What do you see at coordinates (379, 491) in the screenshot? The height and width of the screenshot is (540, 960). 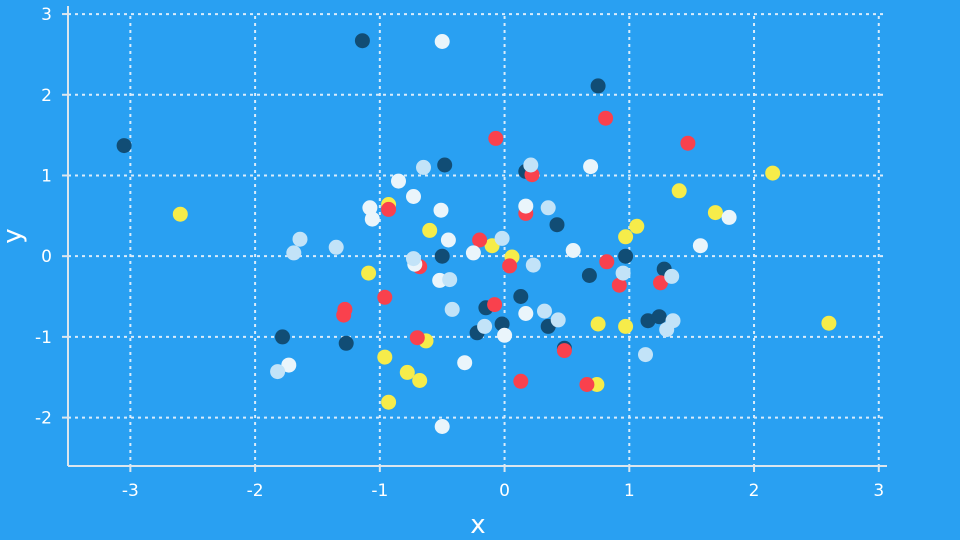 I see `x-tick-label: -1` at bounding box center [379, 491].